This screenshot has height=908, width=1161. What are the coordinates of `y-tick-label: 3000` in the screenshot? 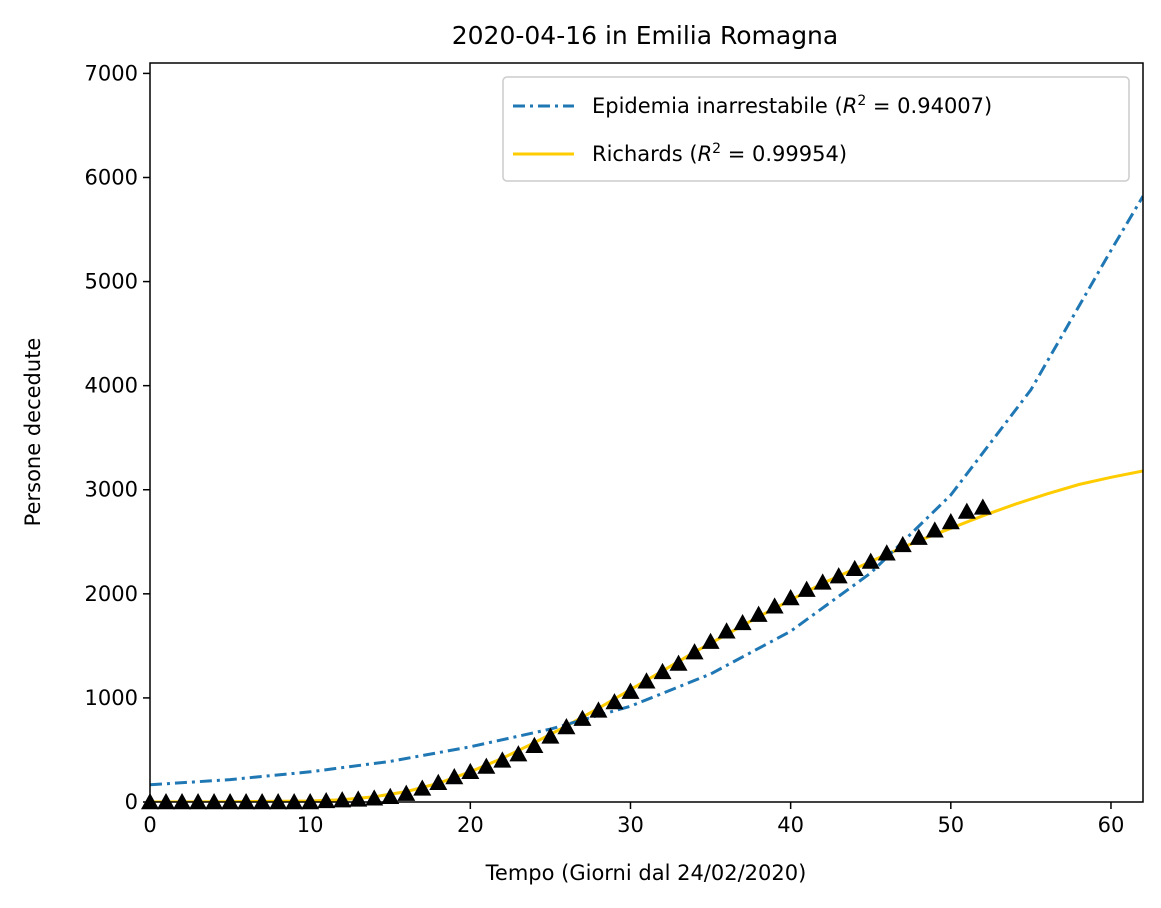 It's located at (111, 490).